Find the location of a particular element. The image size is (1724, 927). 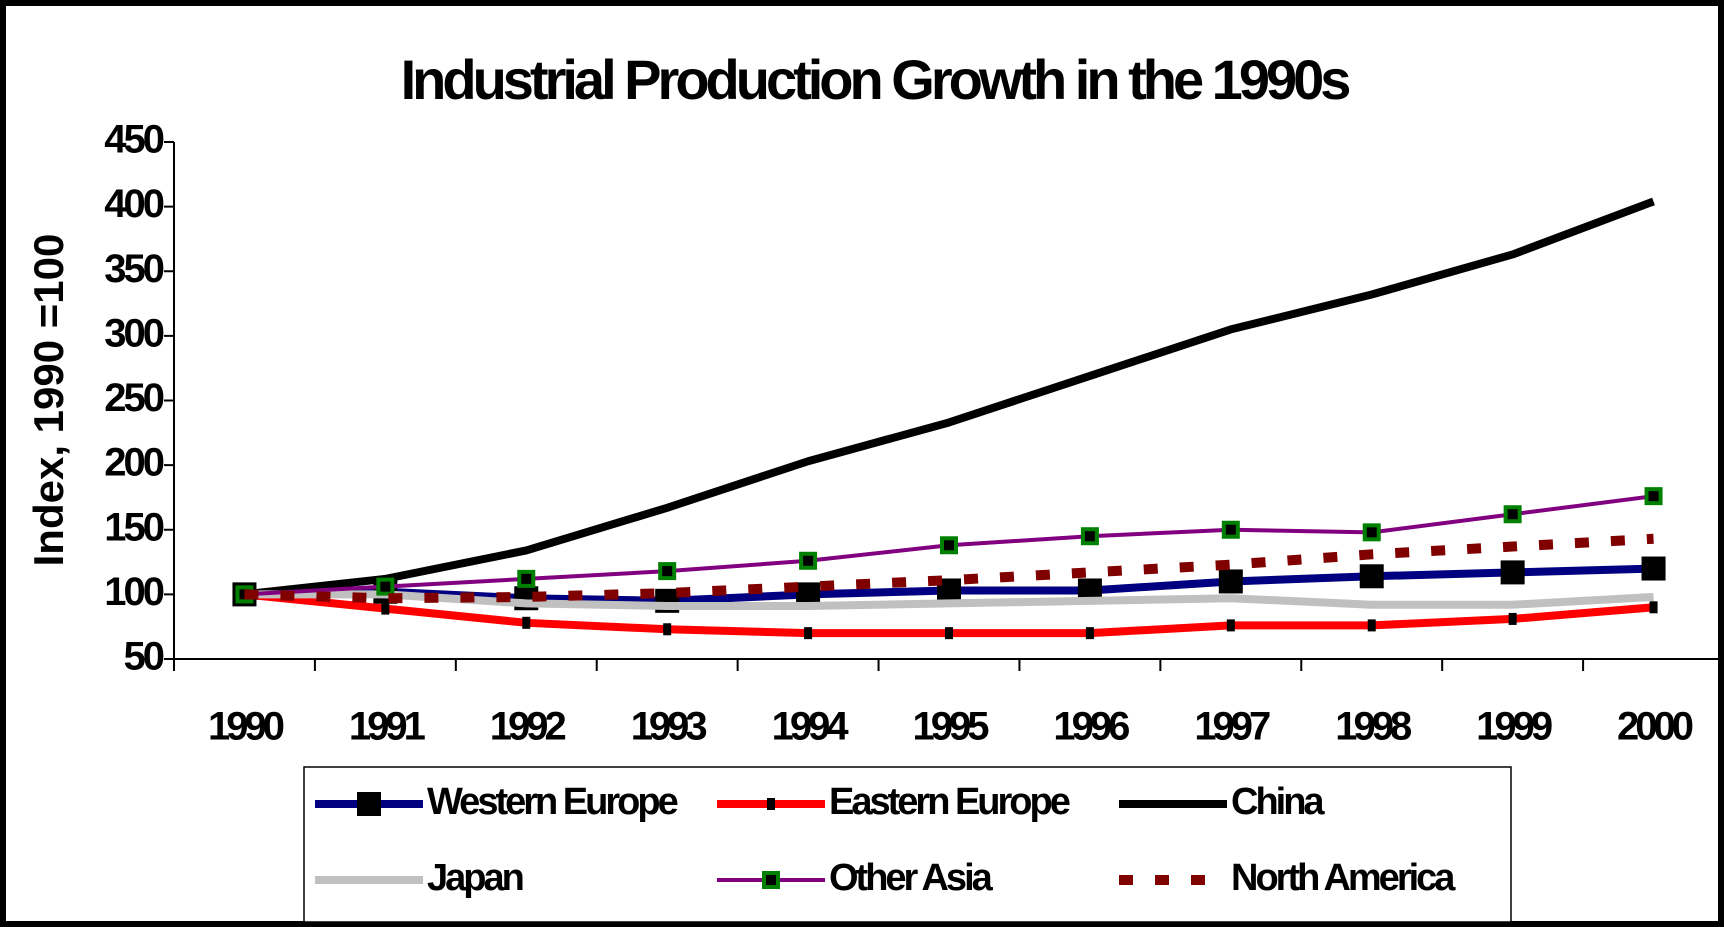

legend-label: North America is located at coordinates (1343, 878).